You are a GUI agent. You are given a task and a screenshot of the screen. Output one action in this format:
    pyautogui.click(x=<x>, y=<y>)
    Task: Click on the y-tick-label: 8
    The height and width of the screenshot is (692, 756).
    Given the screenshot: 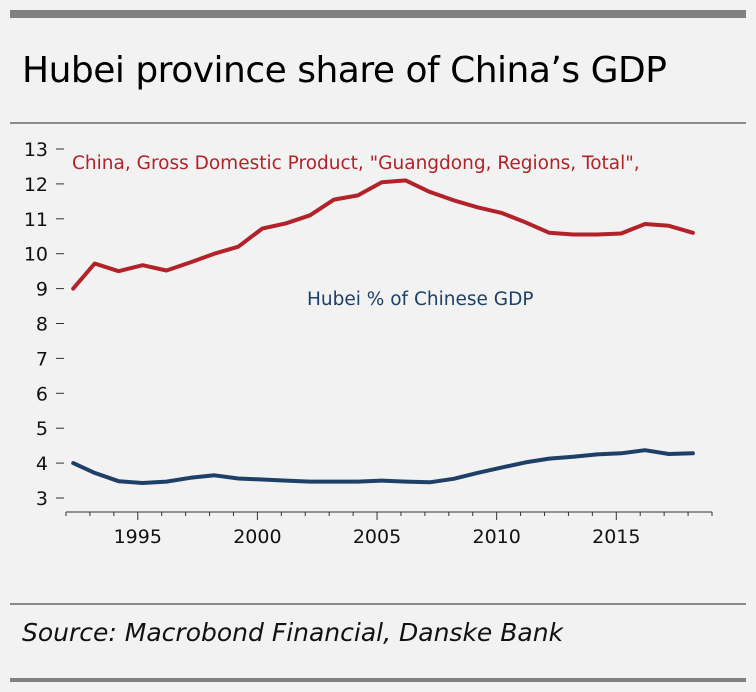 What is the action you would take?
    pyautogui.click(x=42, y=325)
    